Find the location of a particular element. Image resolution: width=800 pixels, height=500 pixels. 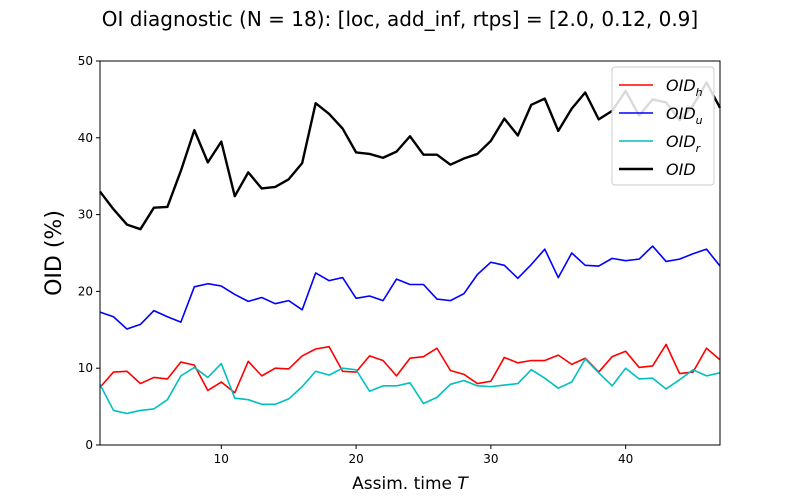

y-tick-label: 0 is located at coordinates (89, 445).